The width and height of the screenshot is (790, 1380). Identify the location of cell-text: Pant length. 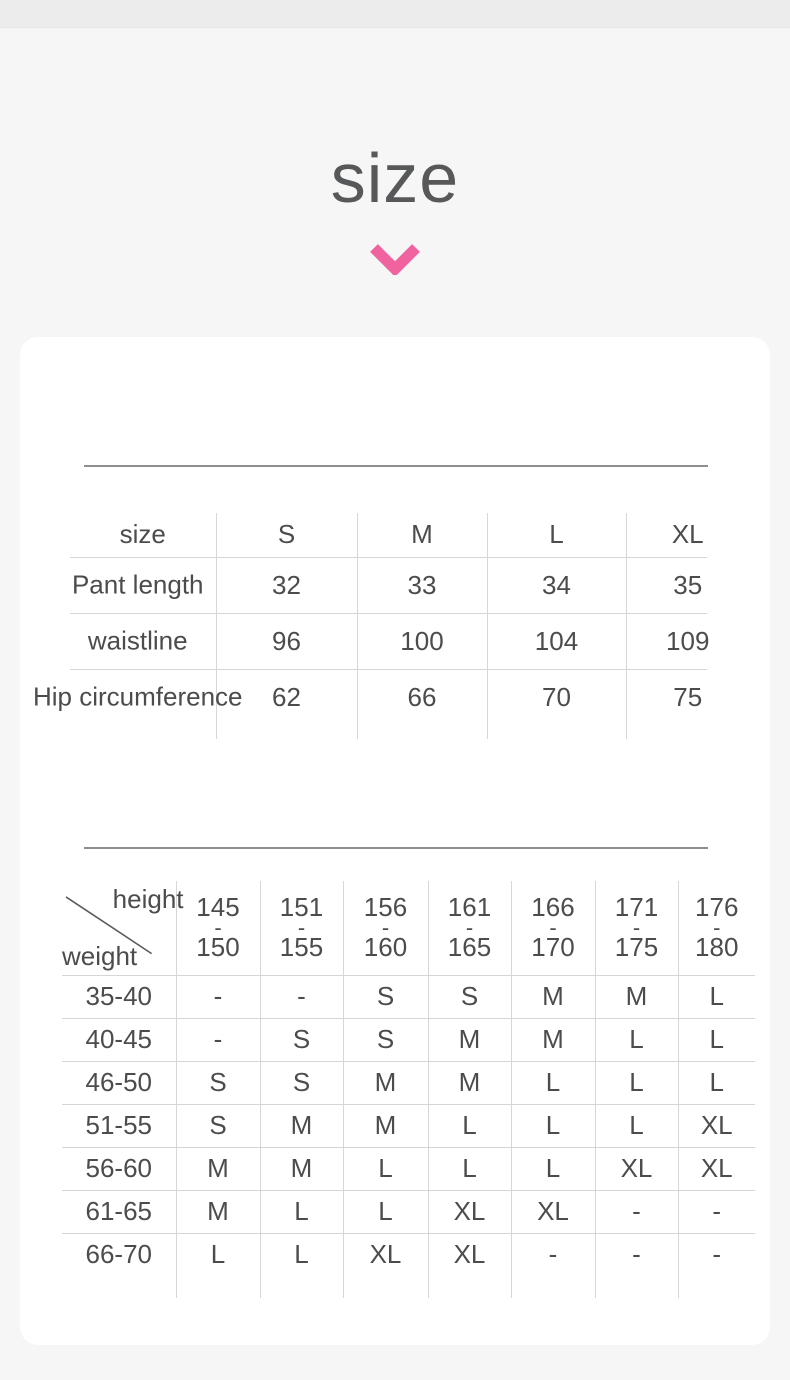
(137, 584).